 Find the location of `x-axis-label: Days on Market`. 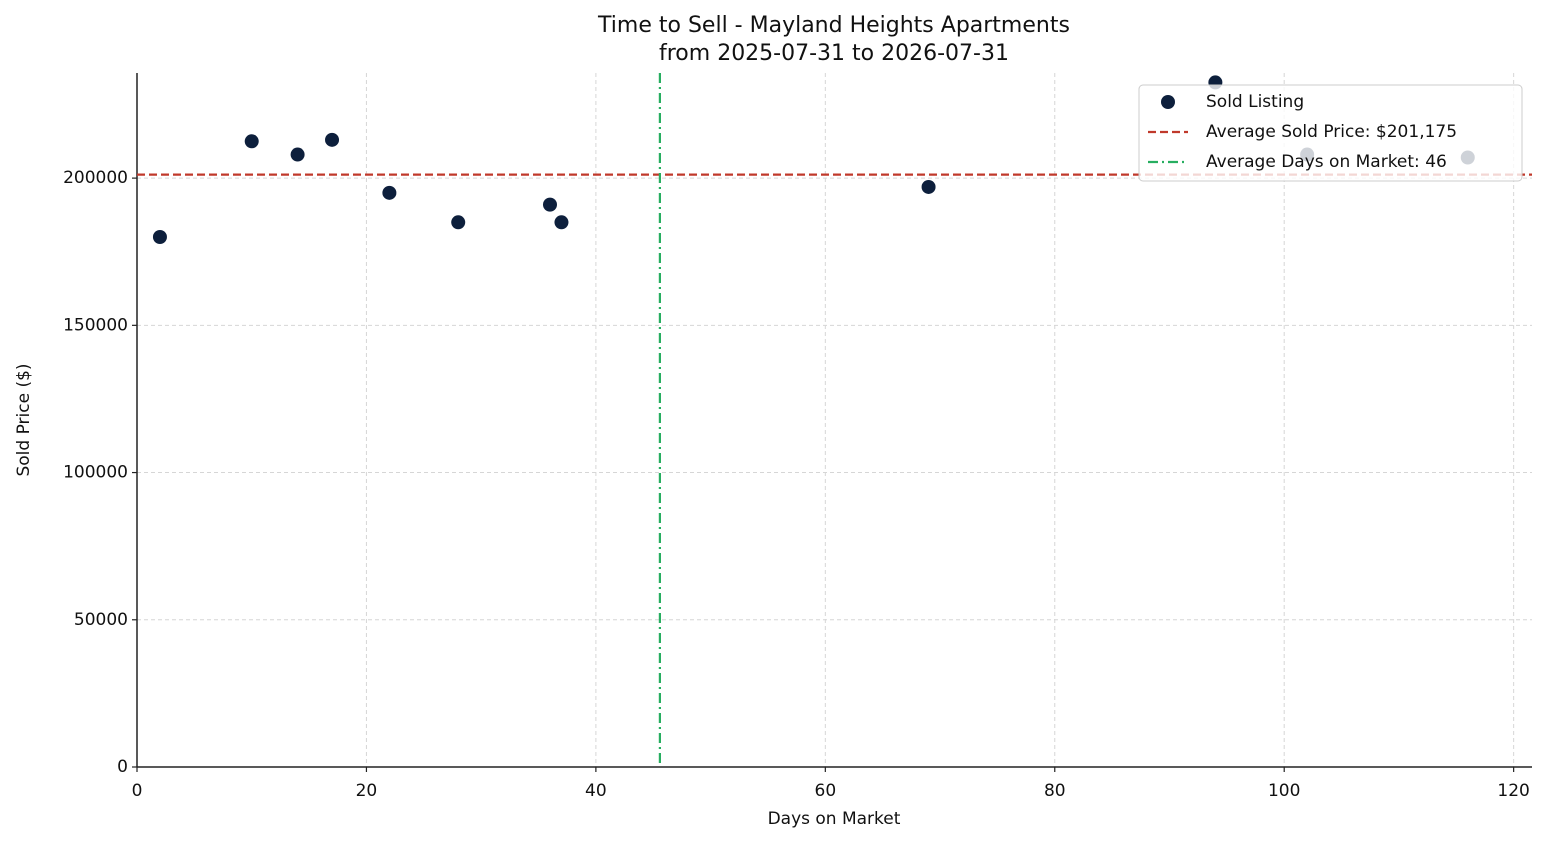

x-axis-label: Days on Market is located at coordinates (834, 819).